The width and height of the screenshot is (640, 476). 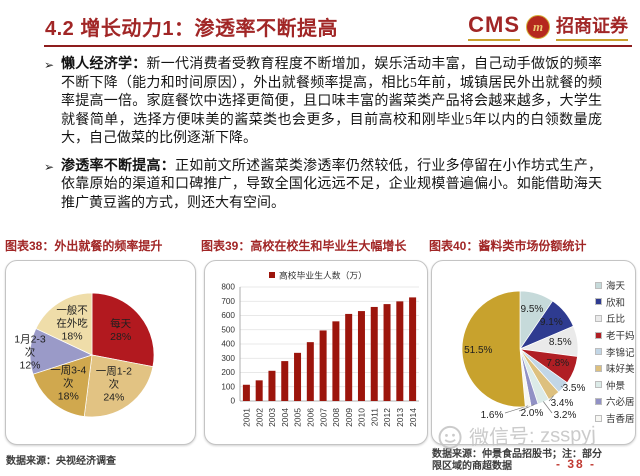 I want to click on cms-logo-text: CMS, so click(x=494, y=26).